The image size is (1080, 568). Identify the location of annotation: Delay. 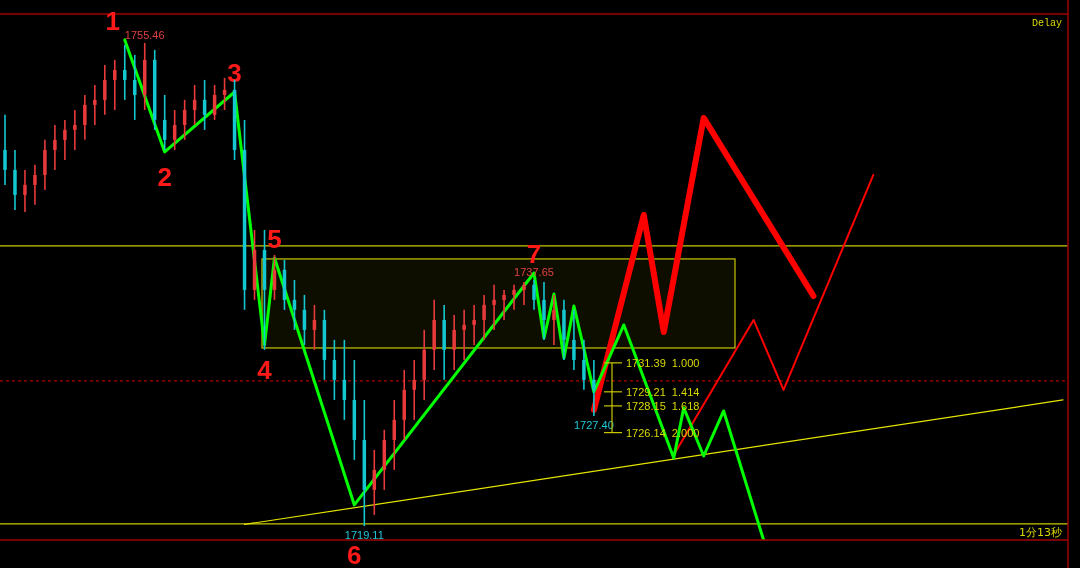
(1046, 23).